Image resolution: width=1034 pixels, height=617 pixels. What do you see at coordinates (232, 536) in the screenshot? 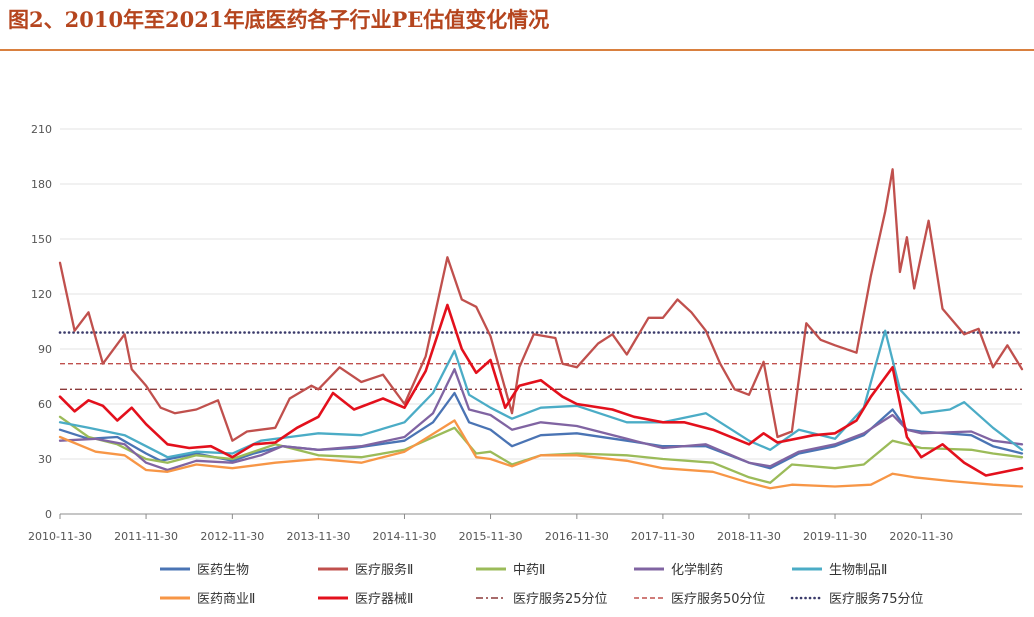
I see `x-tick-label-2: 2012-11-30` at bounding box center [232, 536].